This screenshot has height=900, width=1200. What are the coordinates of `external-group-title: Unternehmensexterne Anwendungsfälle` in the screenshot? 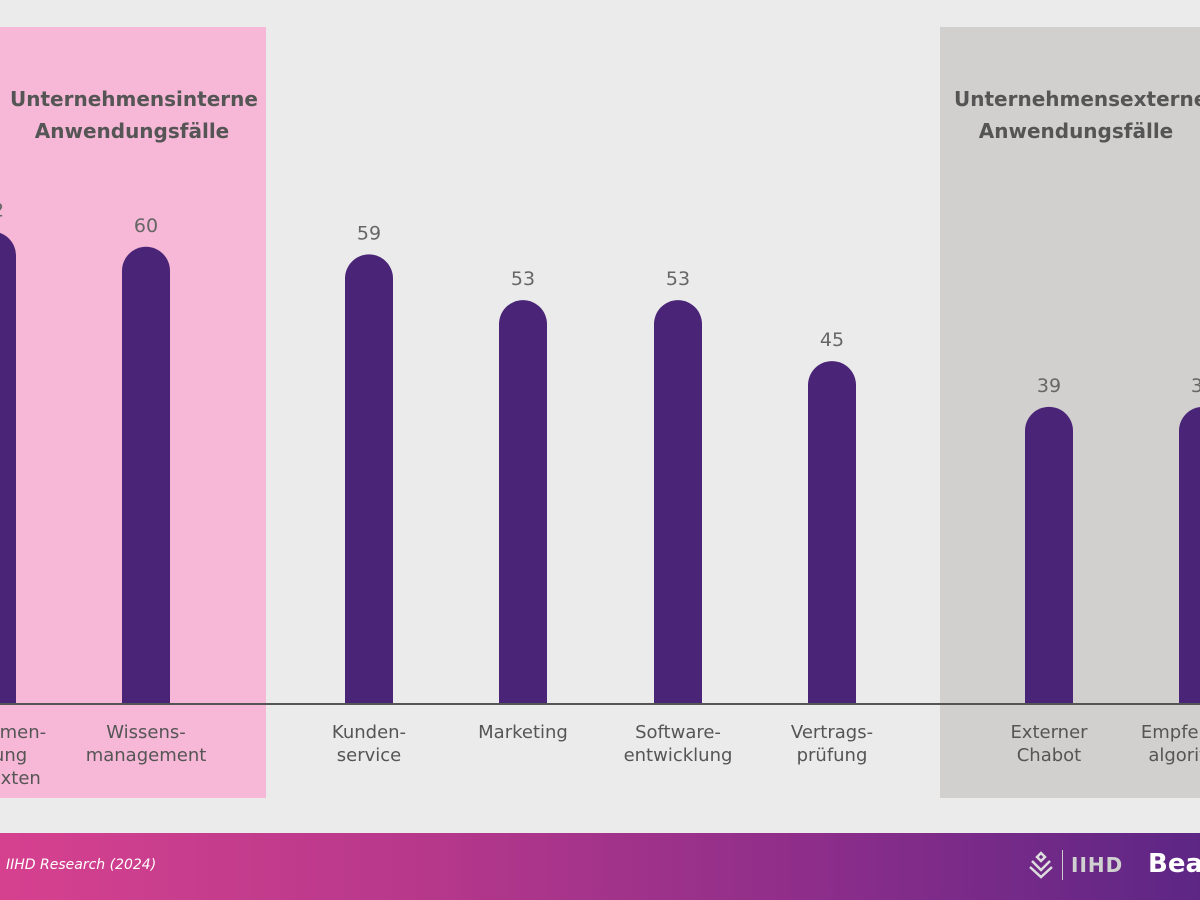 It's located at (1077, 115).